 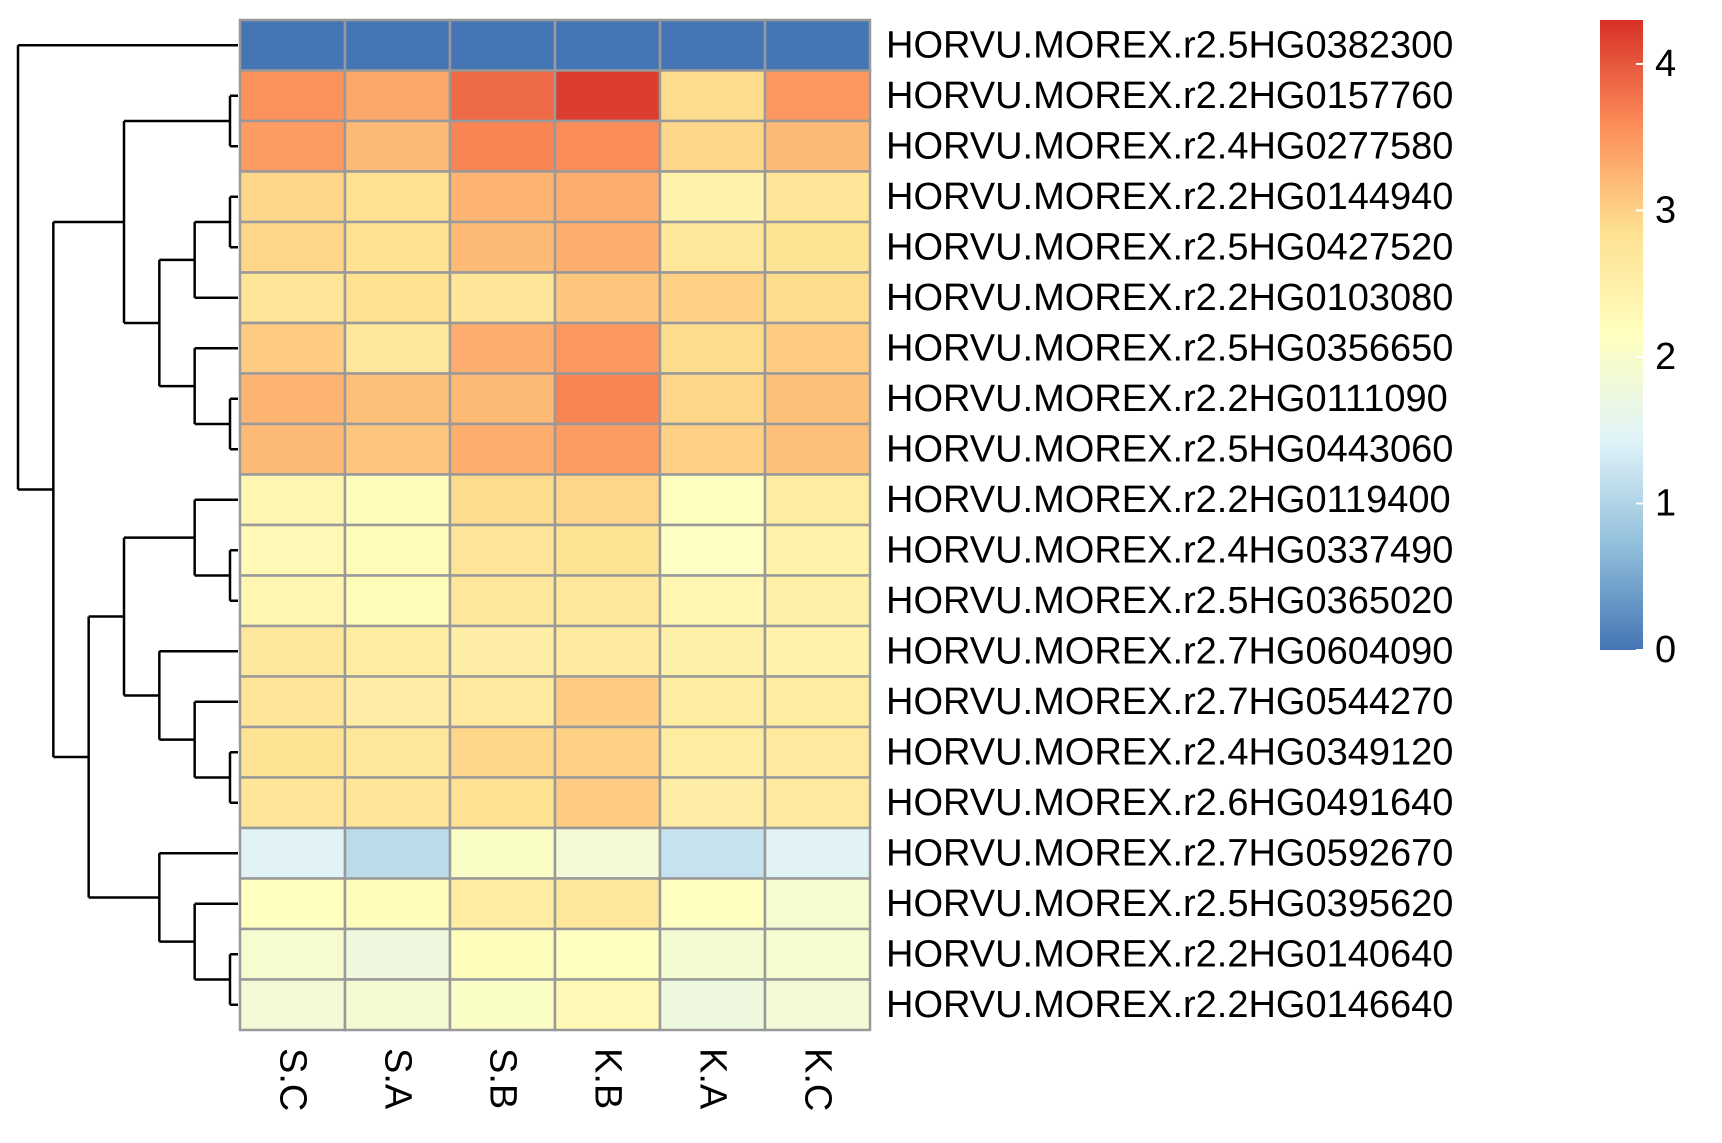 I want to click on row-dendrogram, so click(x=127, y=525).